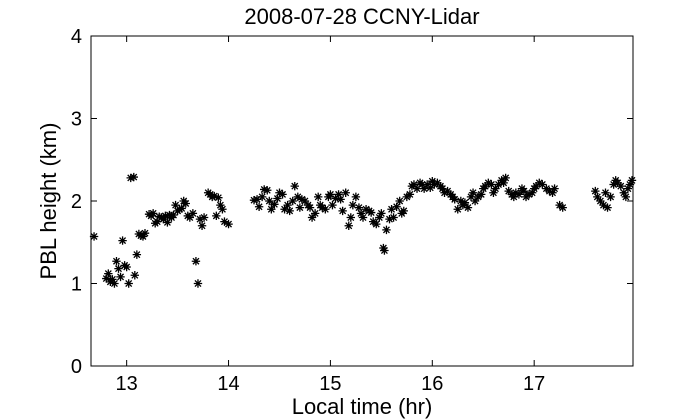  I want to click on y-tick-label: 1, so click(76, 285).